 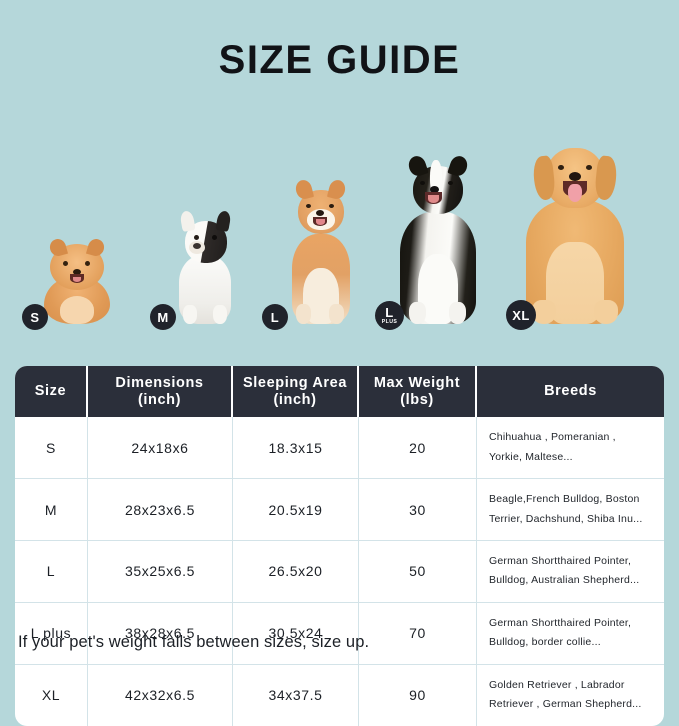 What do you see at coordinates (418, 695) in the screenshot?
I see `cell-max-weight: 90` at bounding box center [418, 695].